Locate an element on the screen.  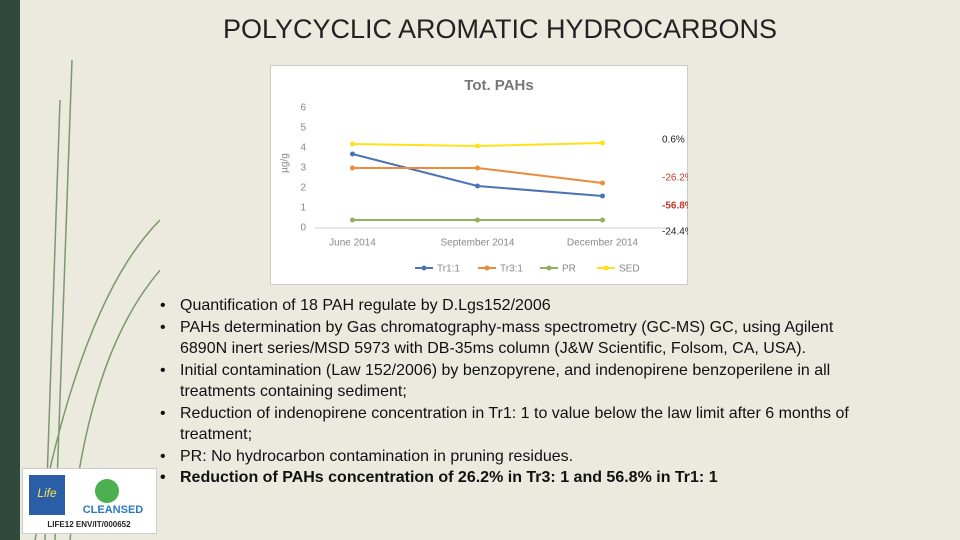
y-tick-label: 1 is located at coordinates (303, 208).